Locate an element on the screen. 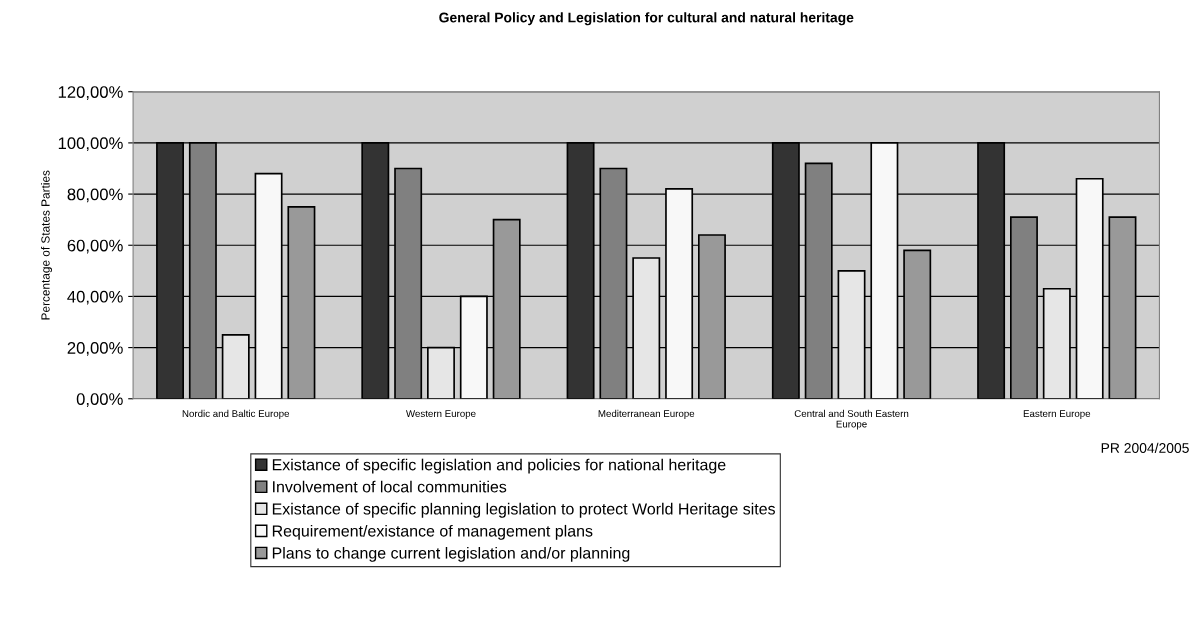 The image size is (1199, 637). legend-label: Involvement of local communities is located at coordinates (390, 486).